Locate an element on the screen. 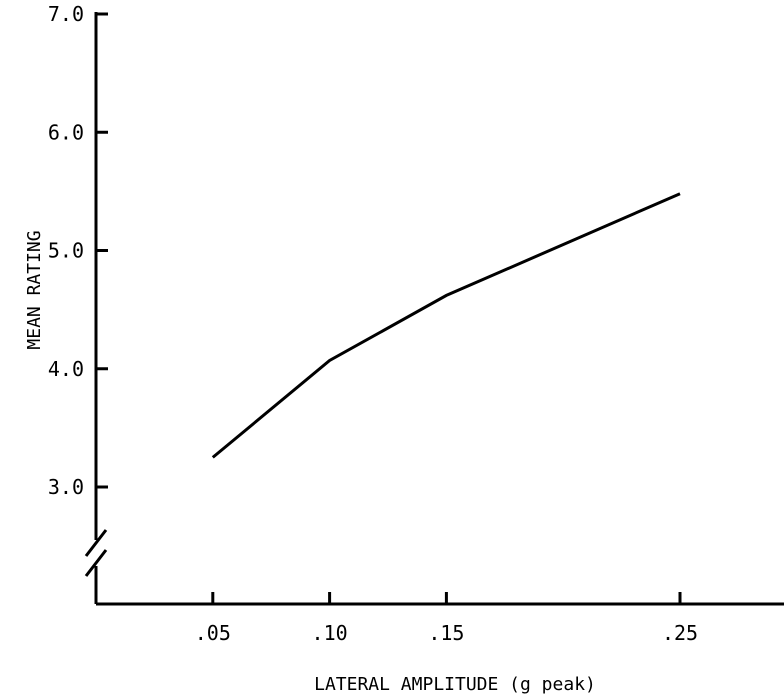 The width and height of the screenshot is (784, 700). y-tick-label: 4.0 is located at coordinates (66, 369).